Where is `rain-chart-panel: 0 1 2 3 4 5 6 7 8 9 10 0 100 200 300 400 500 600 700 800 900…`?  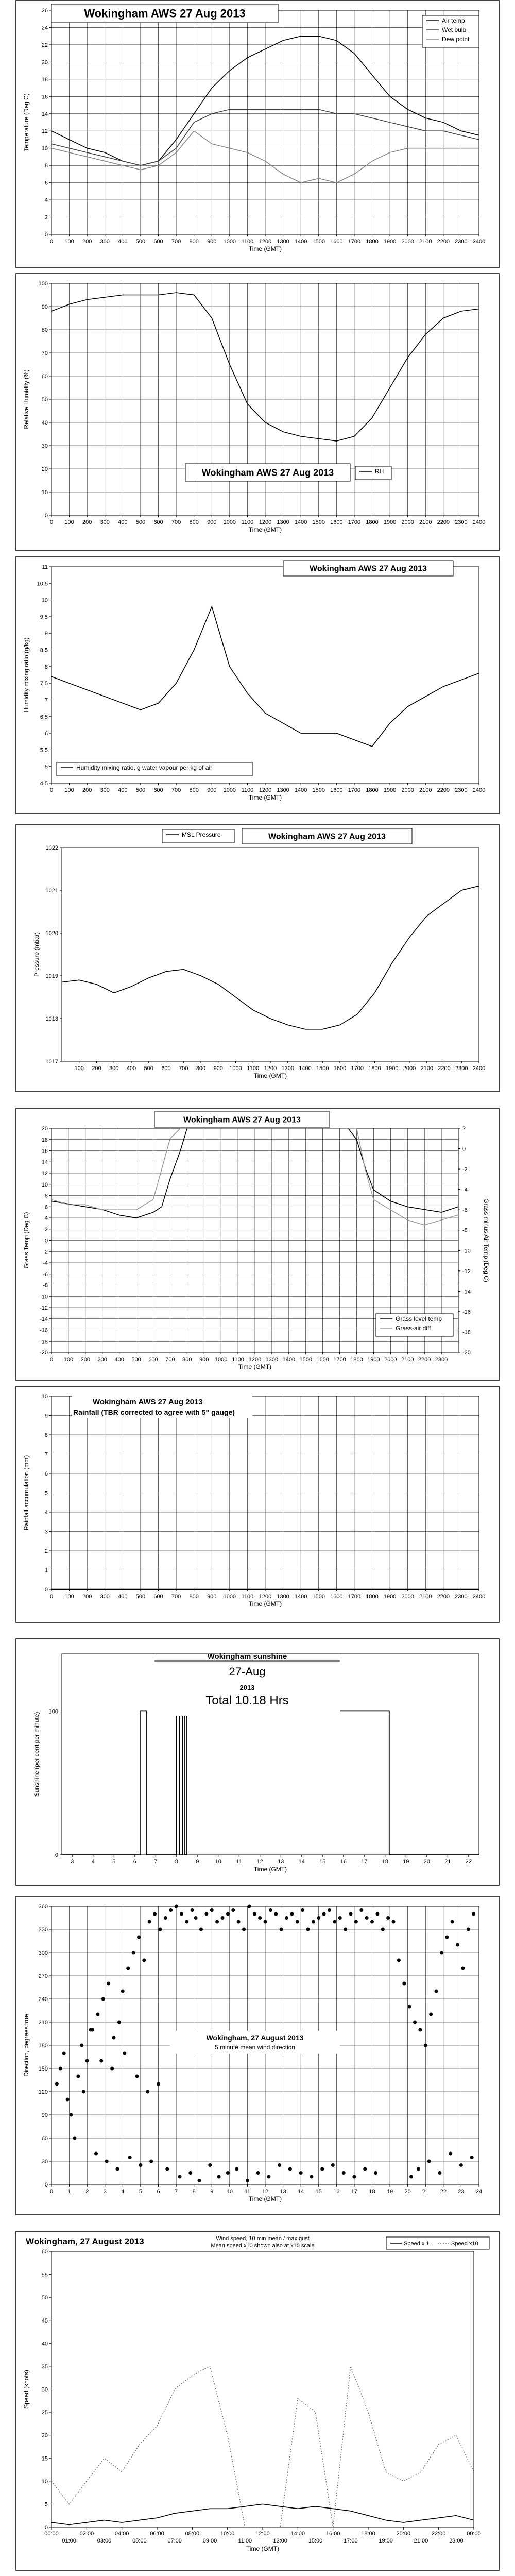
rain-chart-panel: 0 1 2 3 4 5 6 7 8 9 10 0 100 200 300 400 500 600 700 800 900… is located at coordinates (257, 1504).